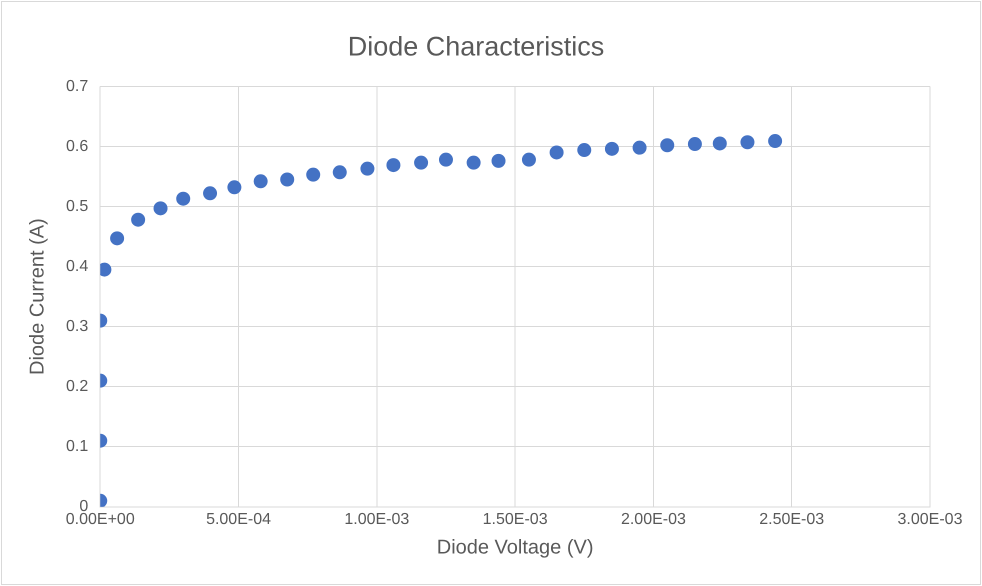 This screenshot has width=982, height=586. Describe the element at coordinates (100, 519) in the screenshot. I see `x-tick-label: 0.00E+00` at that location.